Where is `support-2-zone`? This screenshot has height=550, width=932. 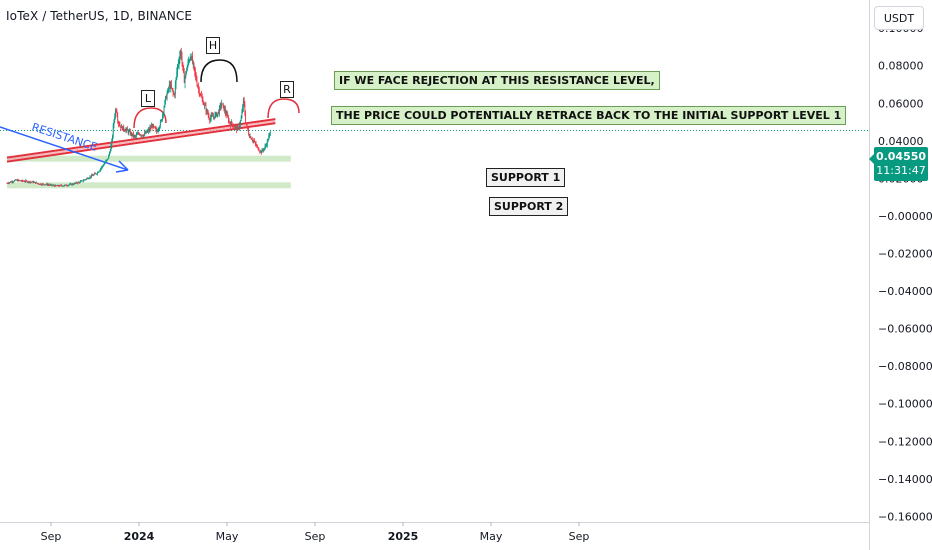
support-2-zone is located at coordinates (149, 185).